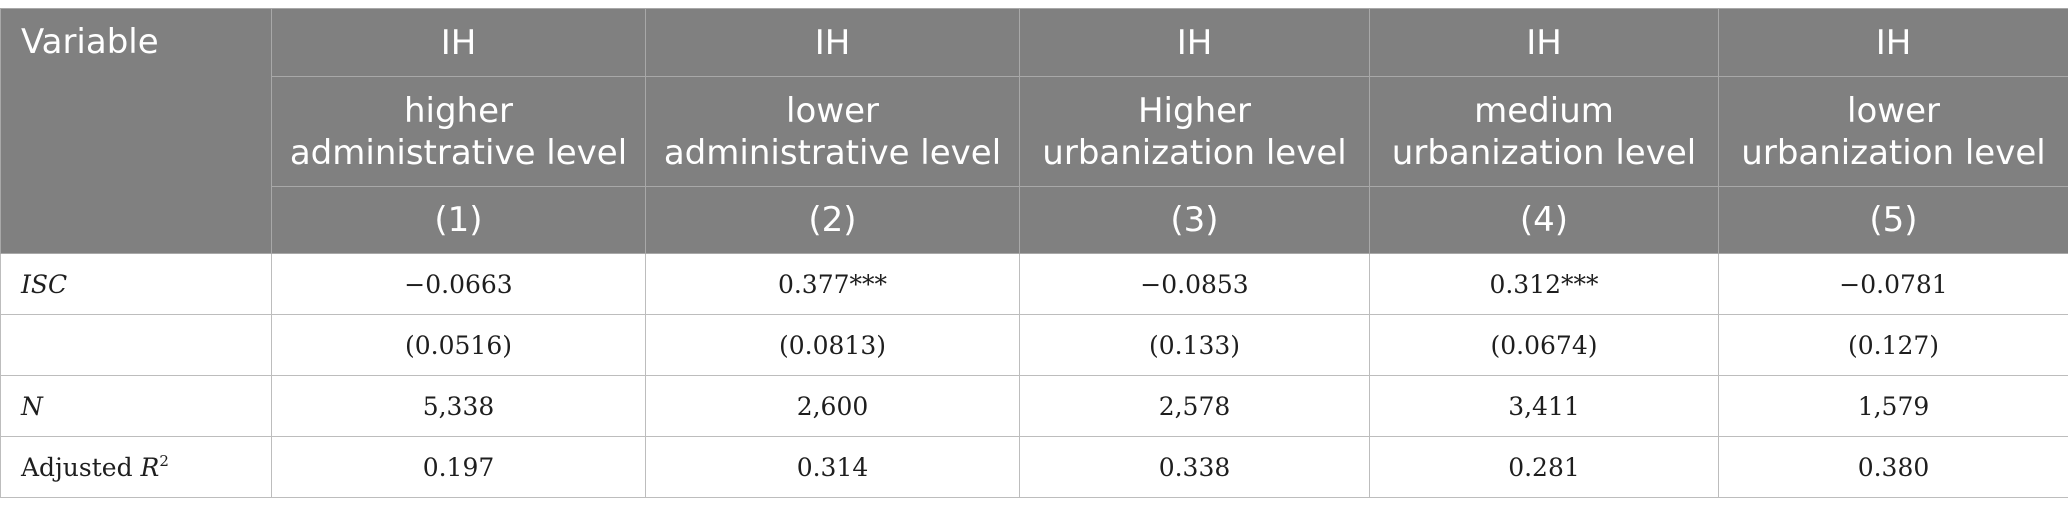  What do you see at coordinates (81, 467) in the screenshot?
I see `adjusted-r2-prefix: Adjusted` at bounding box center [81, 467].